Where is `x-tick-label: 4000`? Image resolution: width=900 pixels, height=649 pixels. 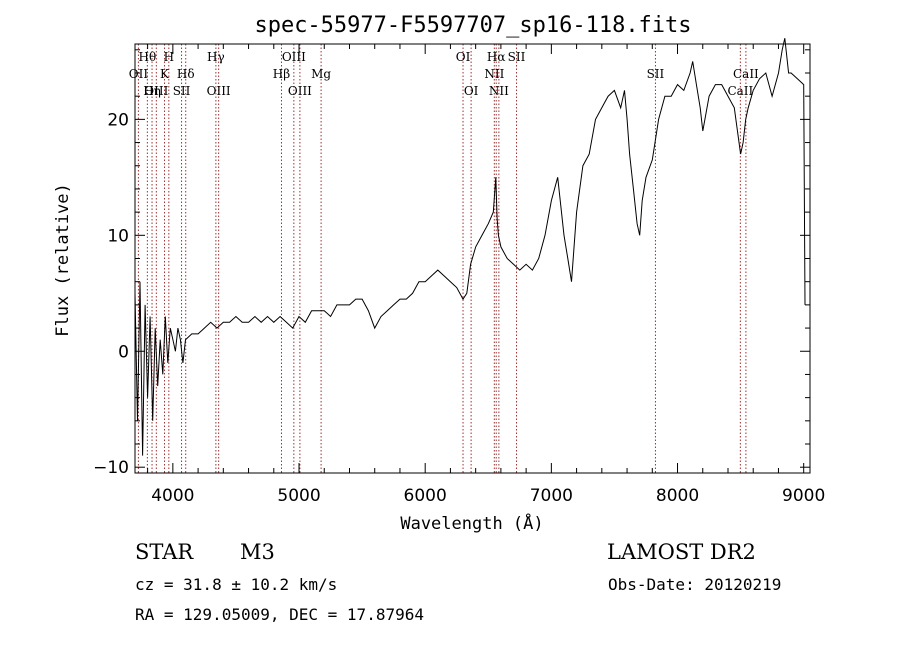
x-tick-label: 4000 is located at coordinates (172, 496).